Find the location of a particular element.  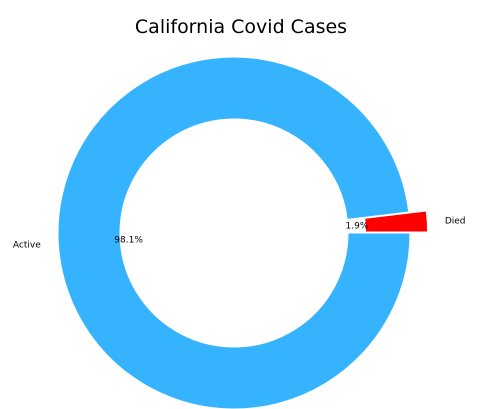

labels-group: Died 1.9% Active 98.1% is located at coordinates (239, 233).